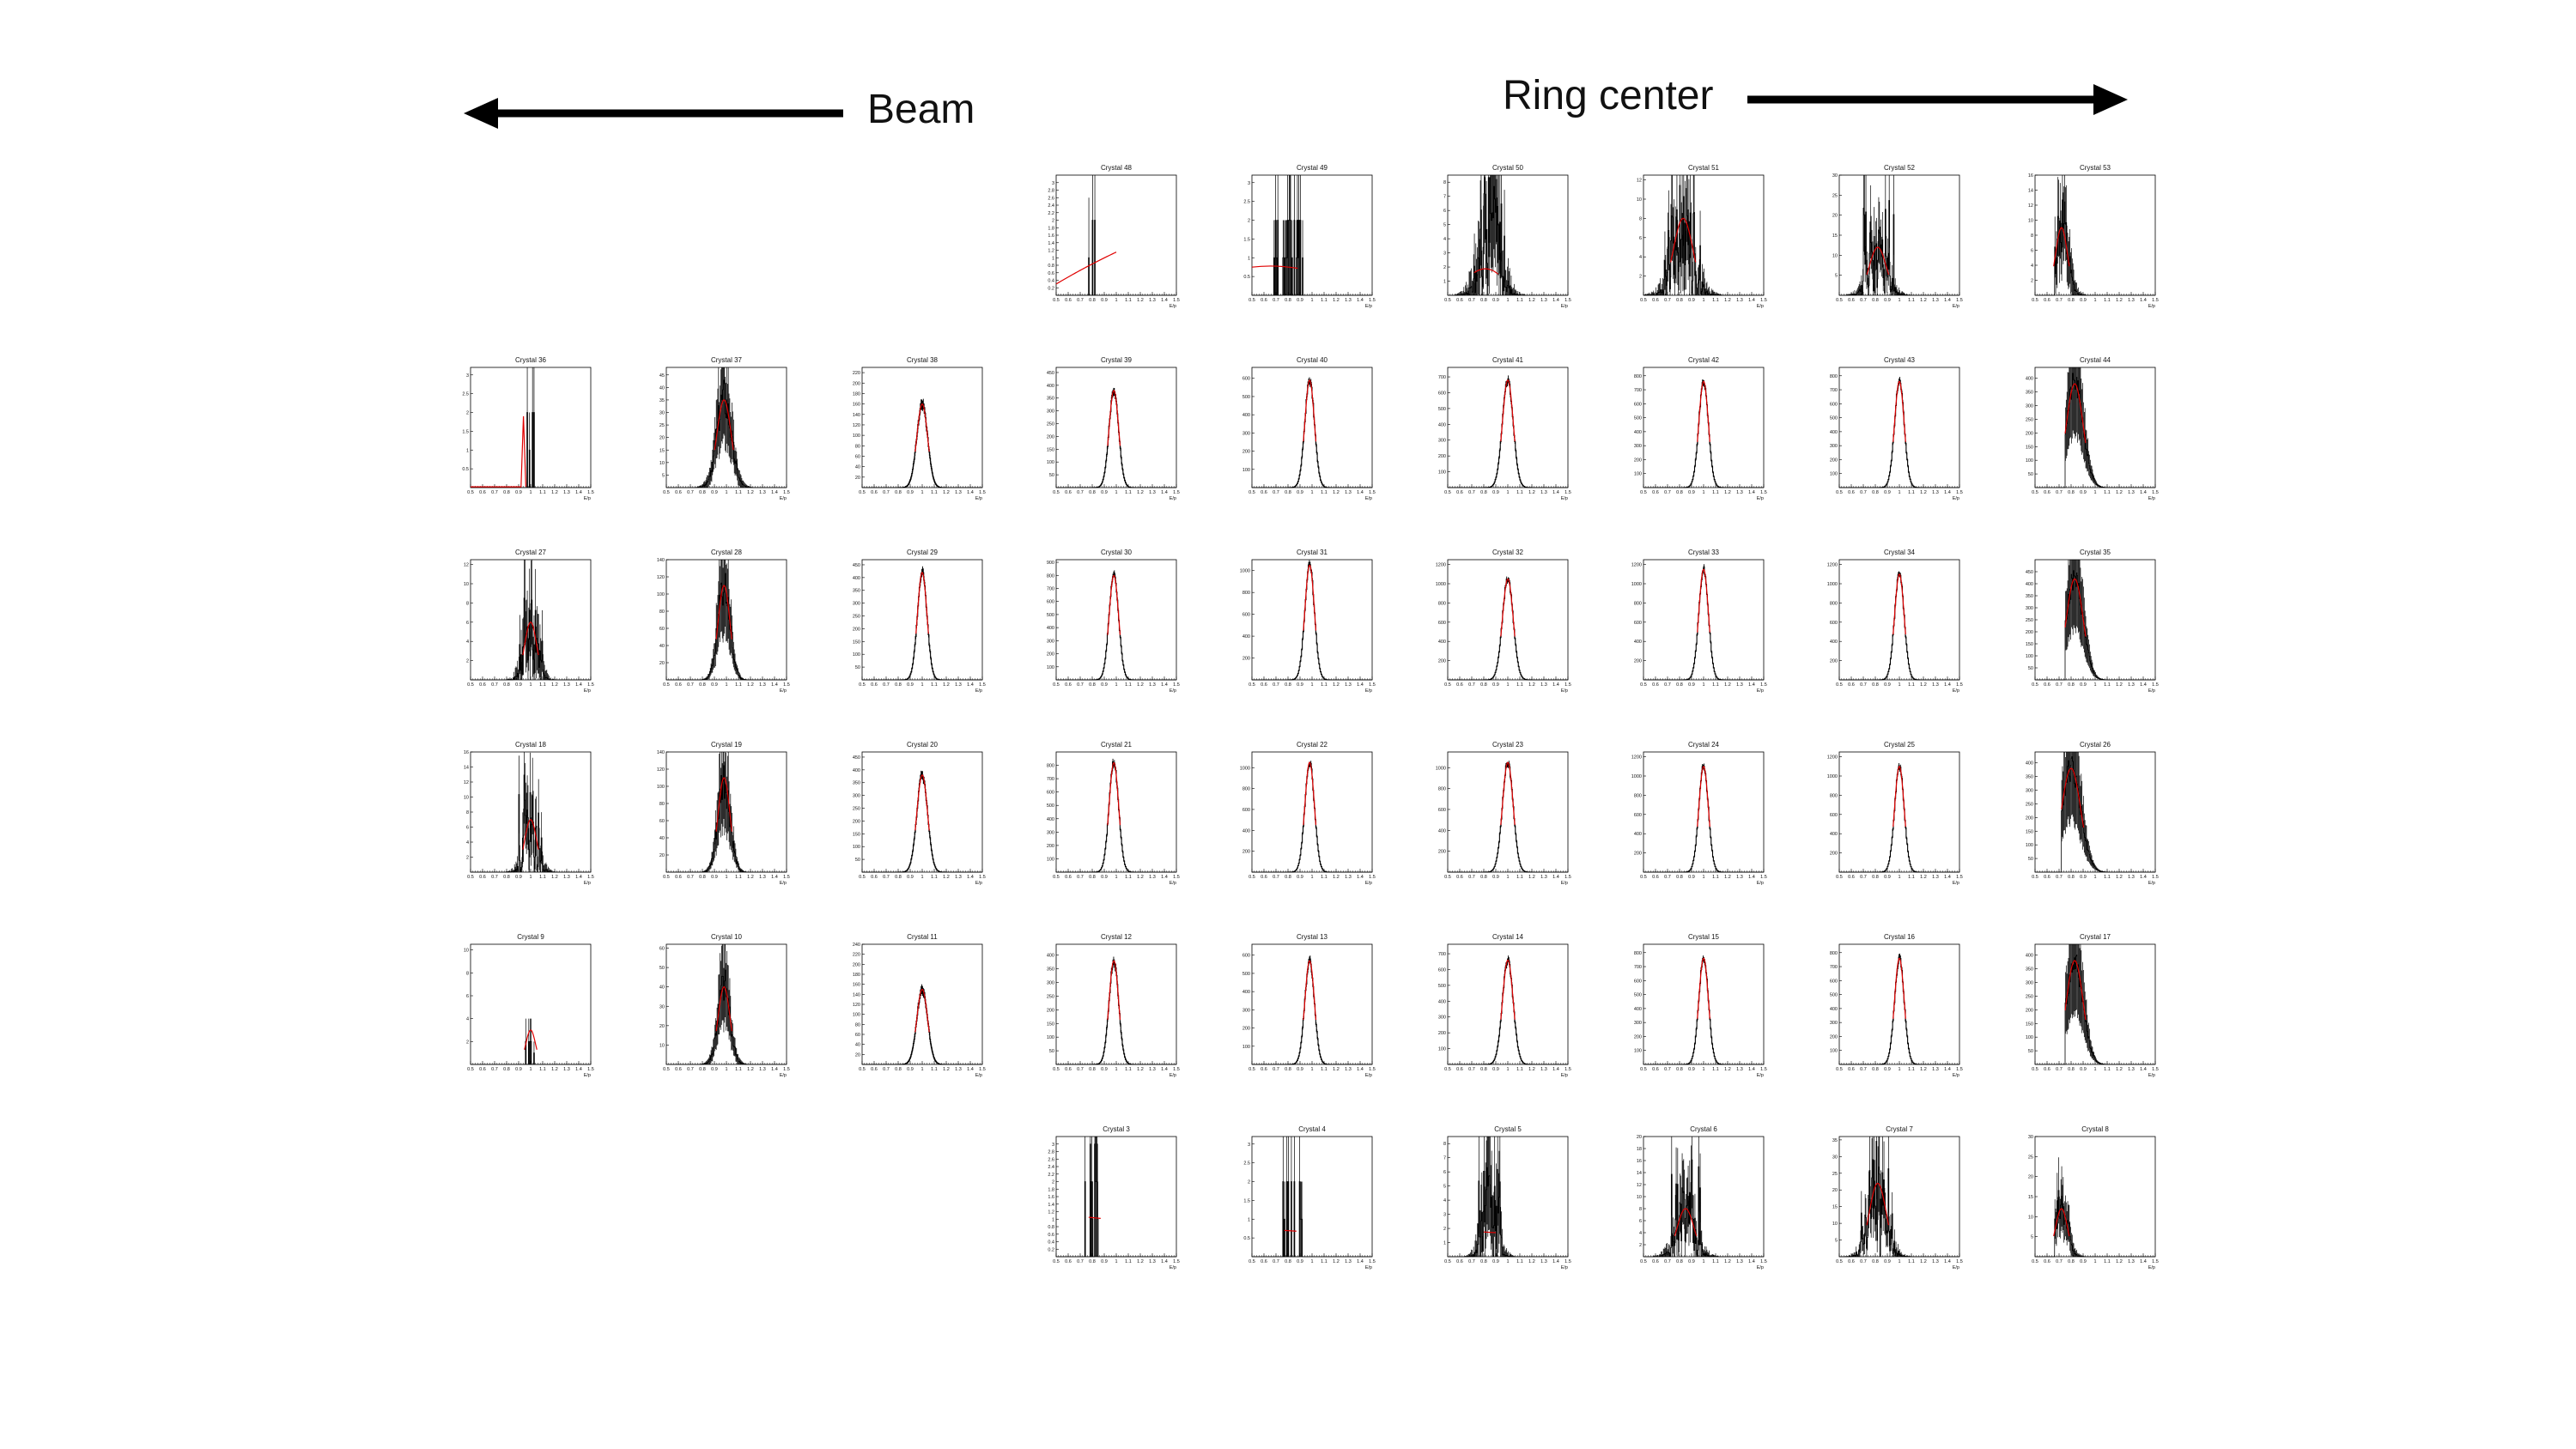 This screenshot has width=2576, height=1449. What do you see at coordinates (1639, 1173) in the screenshot?
I see `y-tick-label: 14` at bounding box center [1639, 1173].